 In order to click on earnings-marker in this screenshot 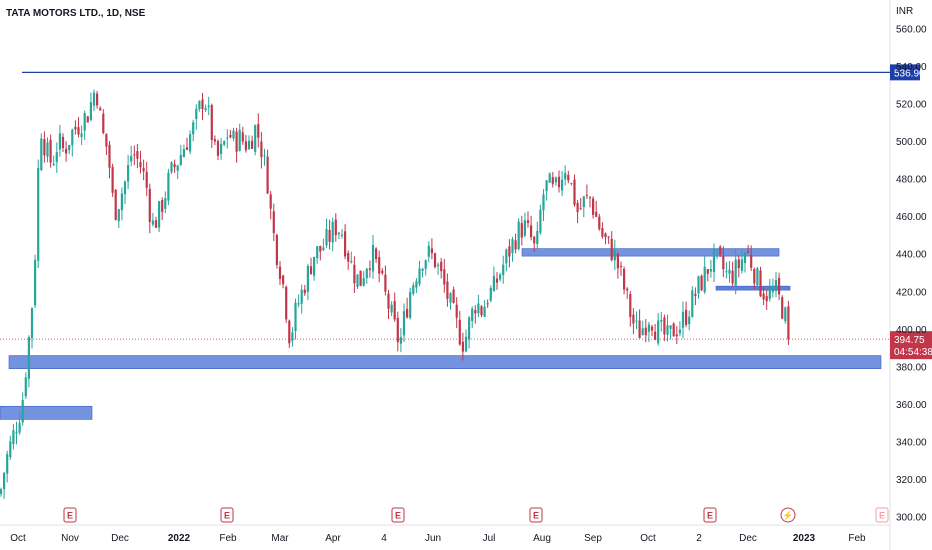, I will do `click(882, 515)`.